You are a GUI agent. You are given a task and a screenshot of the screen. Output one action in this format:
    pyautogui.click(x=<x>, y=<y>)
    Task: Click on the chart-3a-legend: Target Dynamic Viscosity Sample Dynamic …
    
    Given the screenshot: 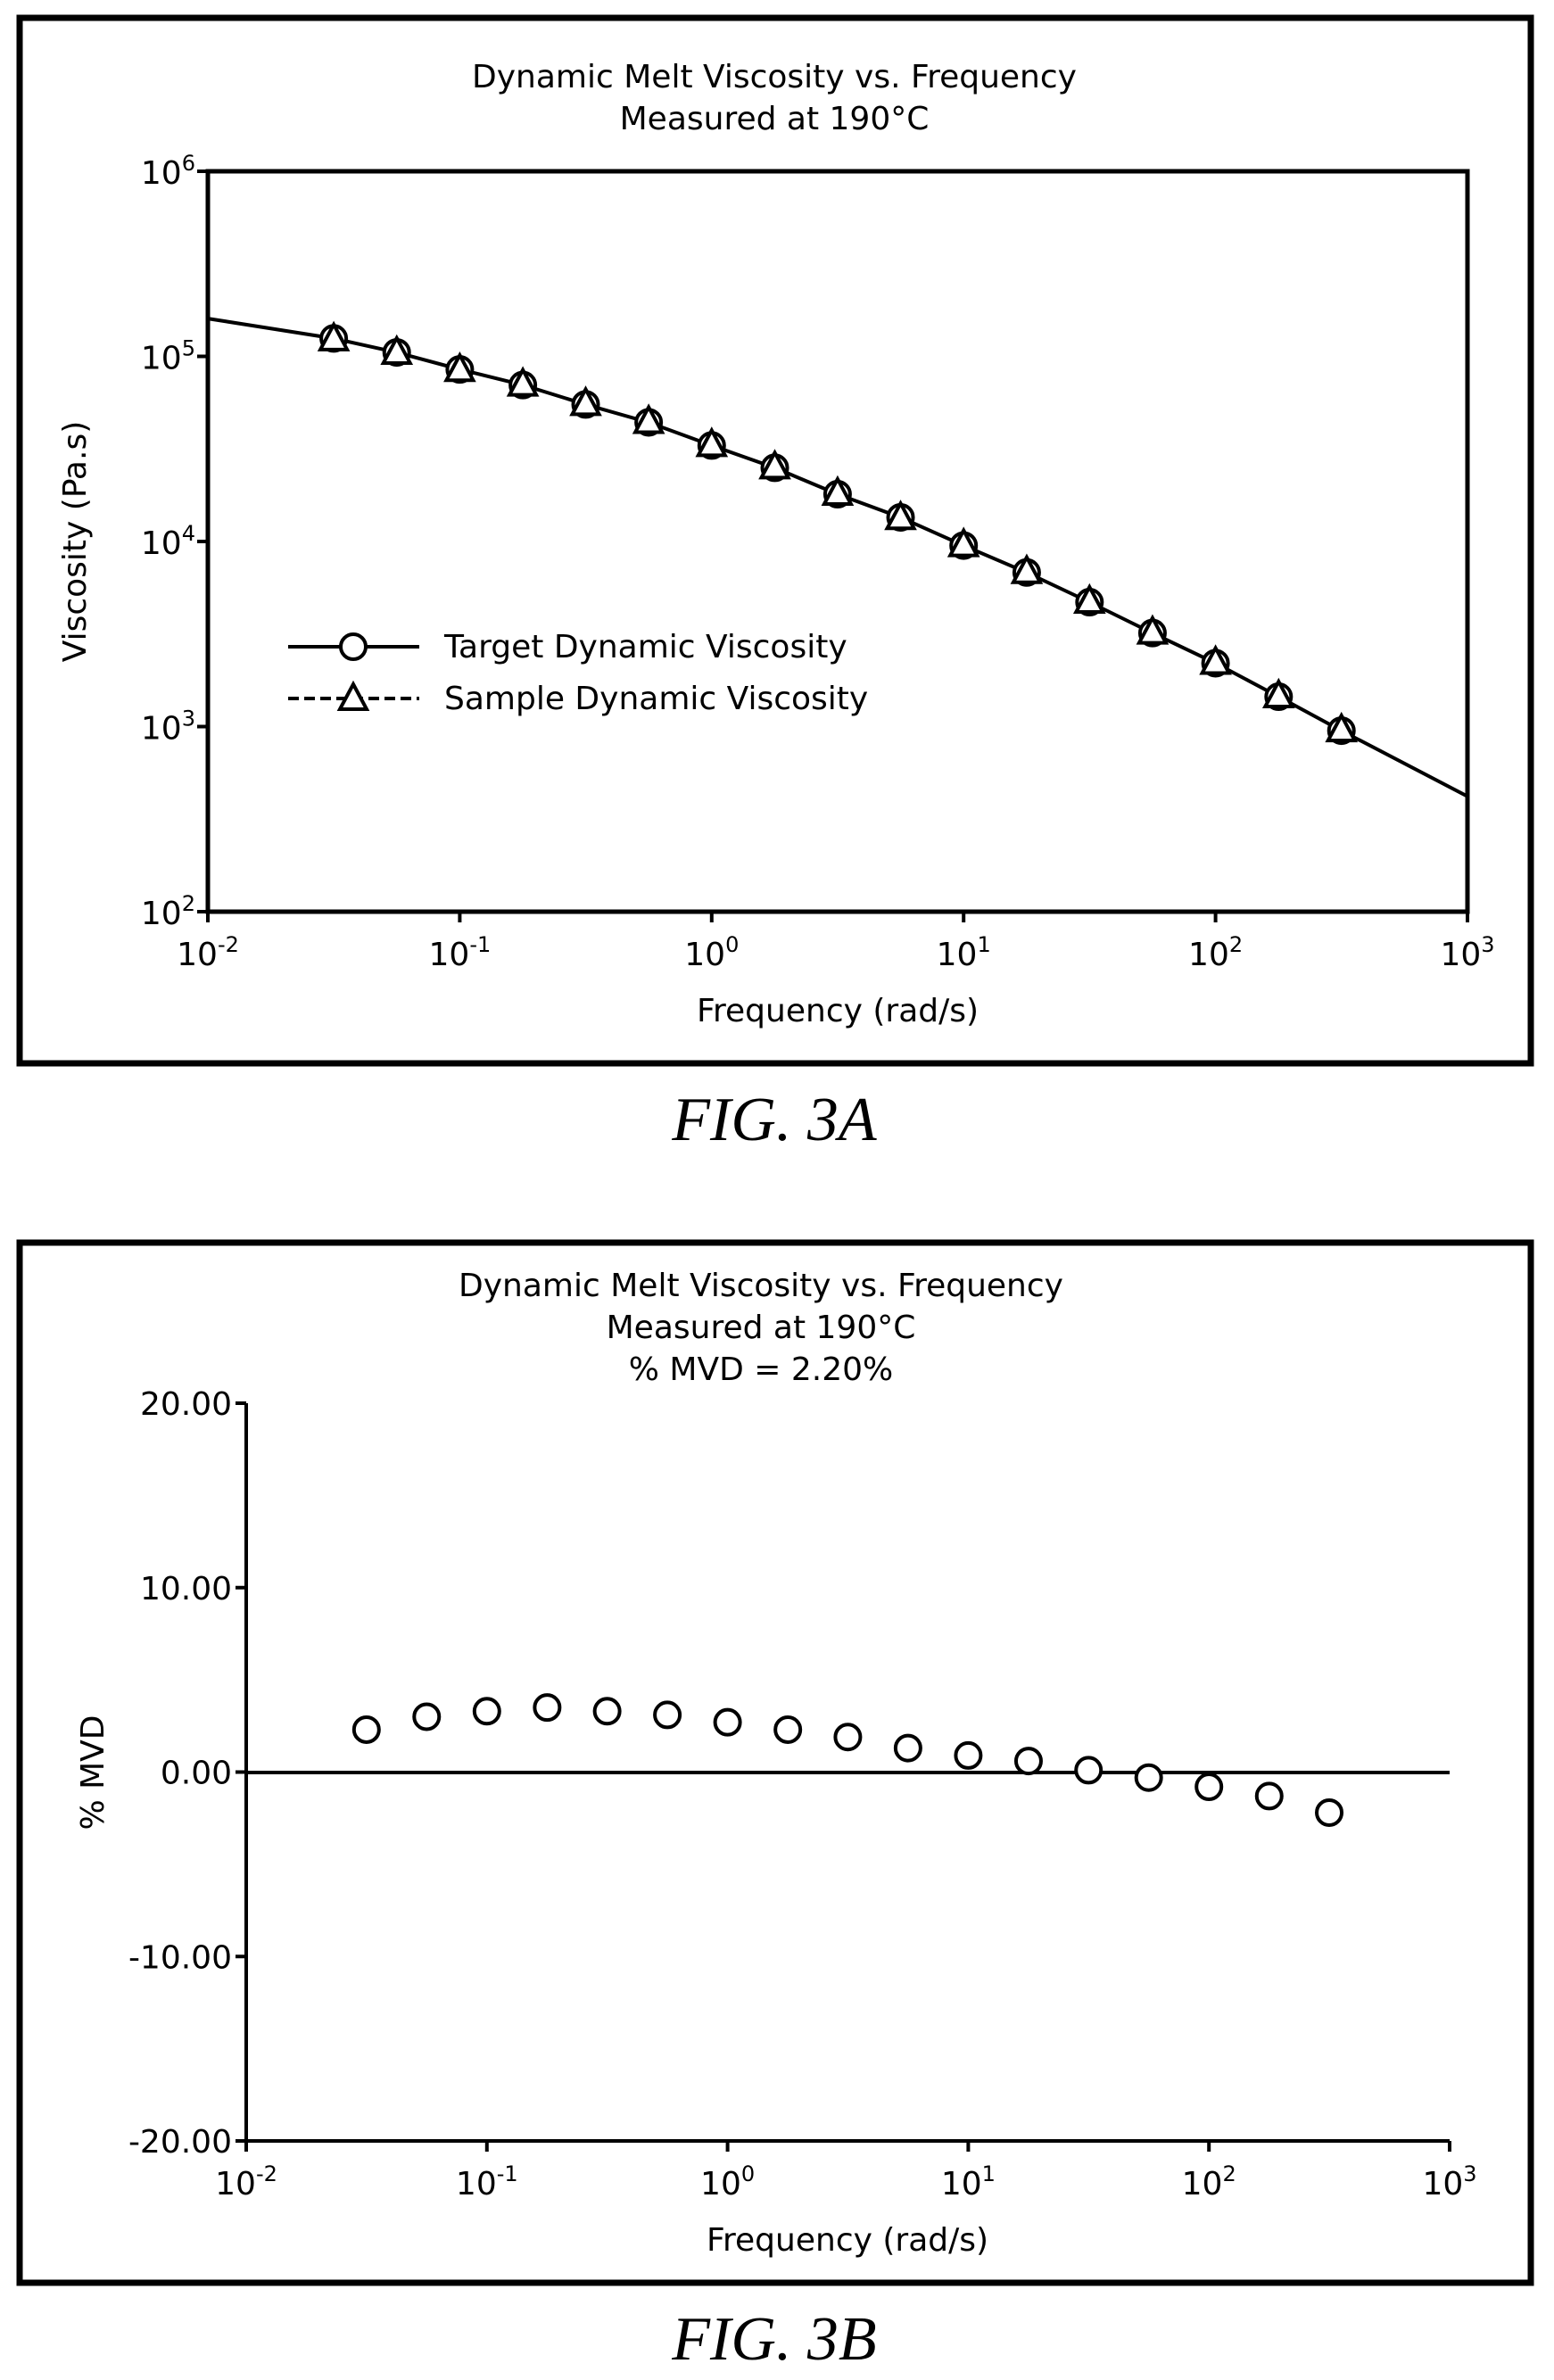 What is the action you would take?
    pyautogui.click(x=578, y=673)
    